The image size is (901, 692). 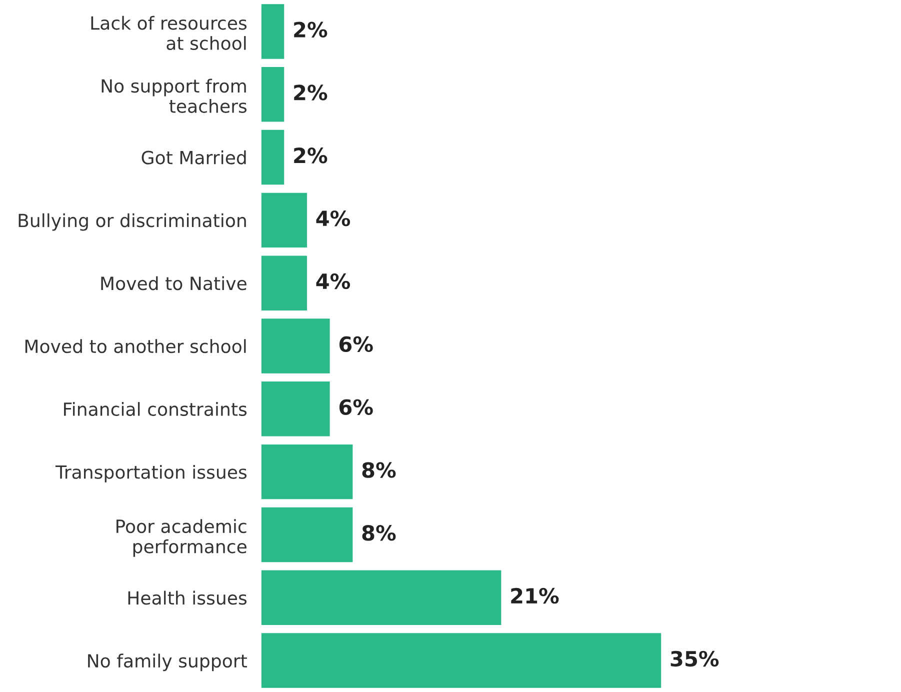 I want to click on y-tick-label: Poor academic performance, so click(x=181, y=538).